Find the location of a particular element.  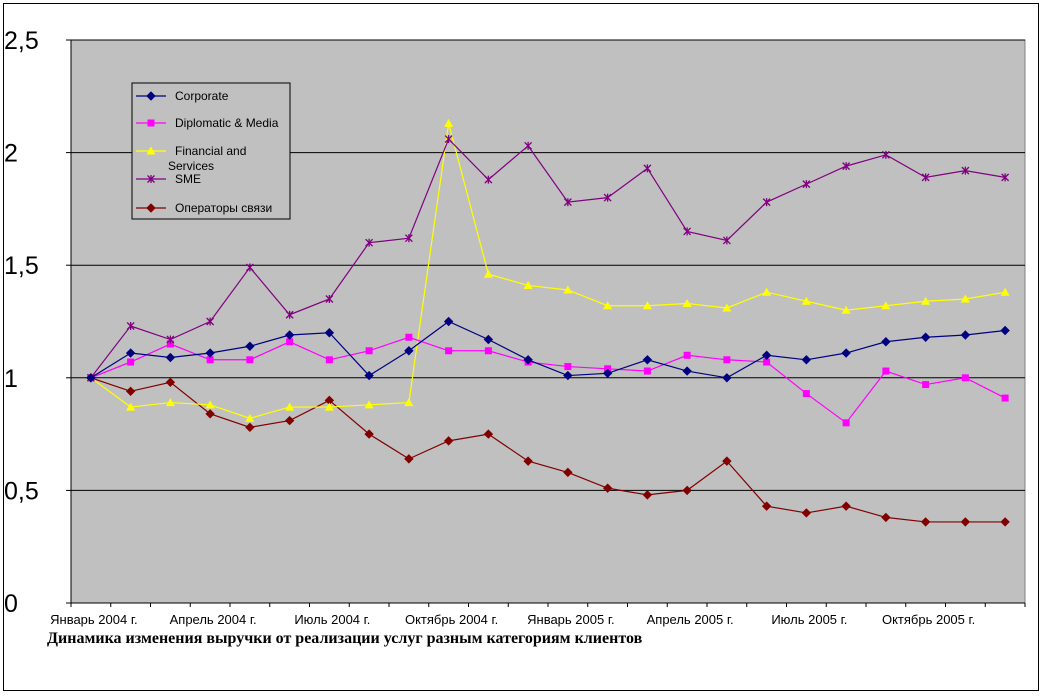

legend-label: Операторы связи is located at coordinates (223, 208).